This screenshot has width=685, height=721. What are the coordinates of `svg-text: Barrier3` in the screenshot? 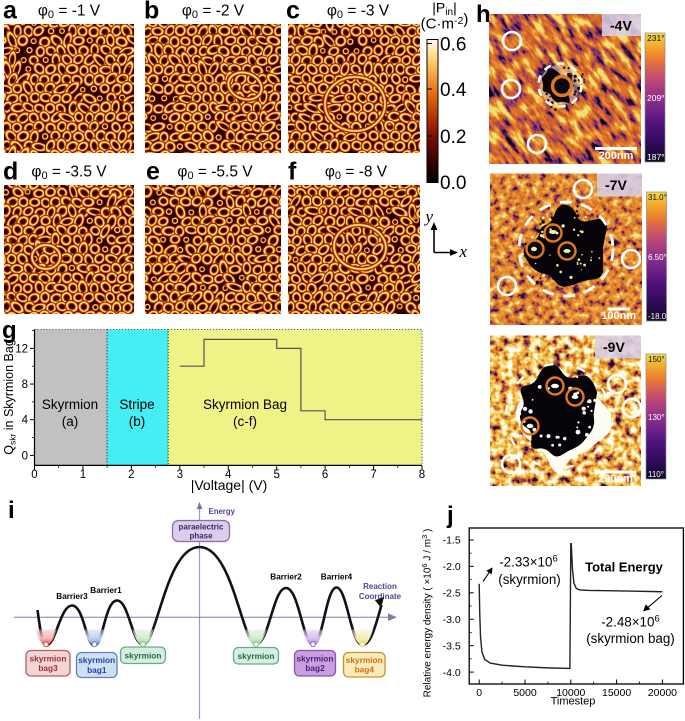 It's located at (72, 596).